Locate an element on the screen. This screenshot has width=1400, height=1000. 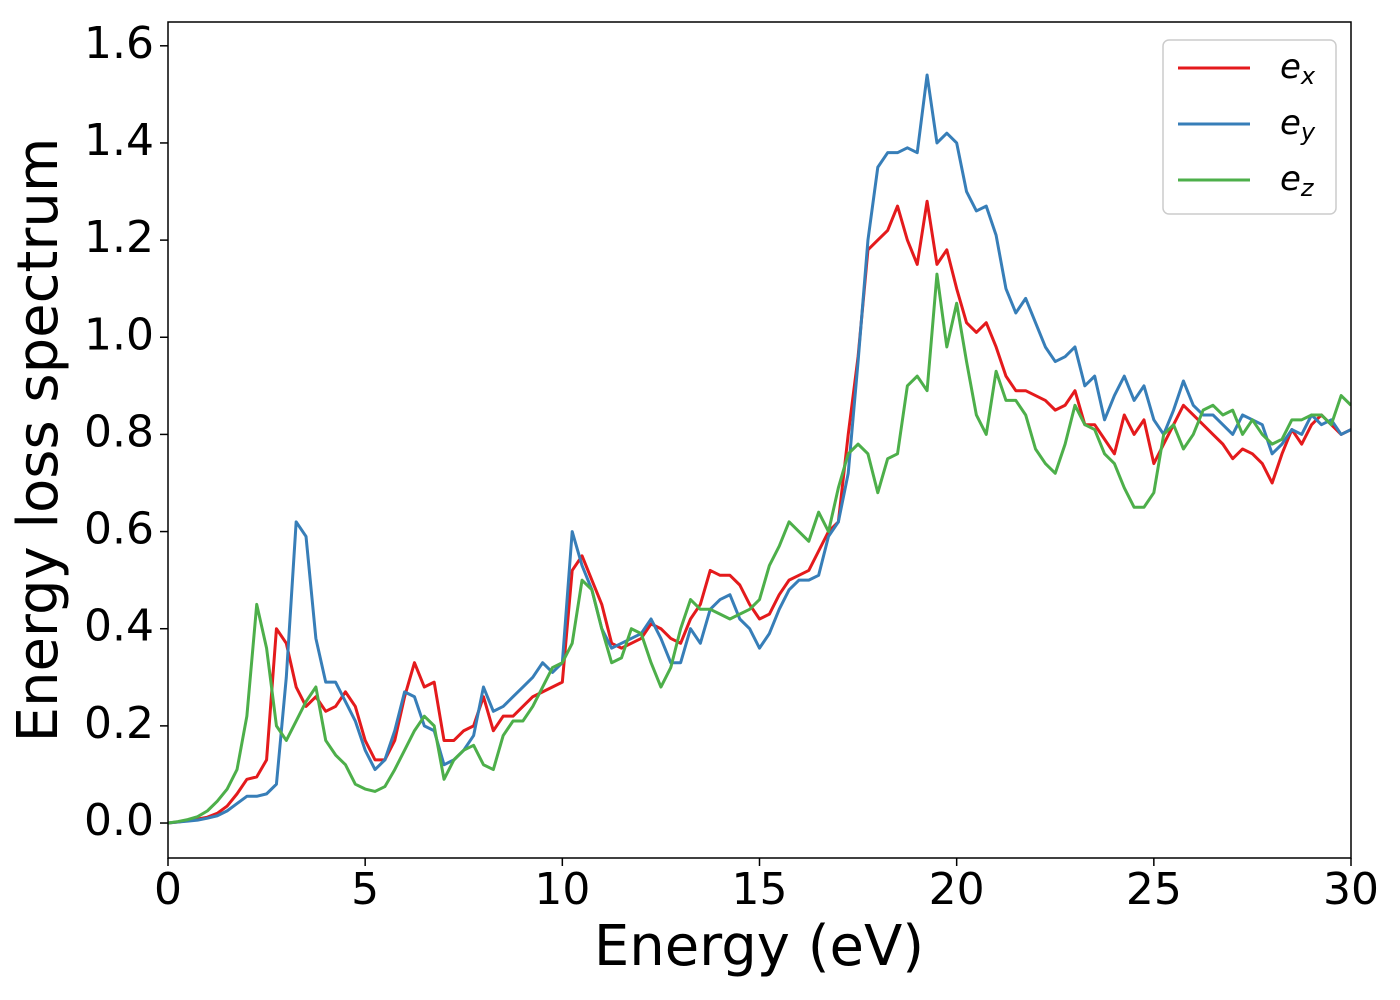
y-tick-label: 1.6 is located at coordinates (119, 43).